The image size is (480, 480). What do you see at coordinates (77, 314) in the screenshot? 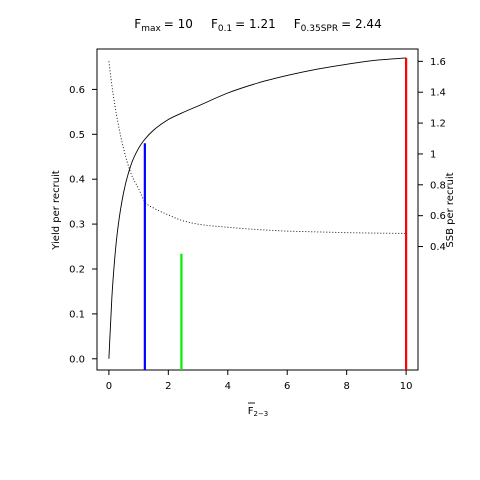
I see `y-left-tick-label: 0.1` at bounding box center [77, 314].